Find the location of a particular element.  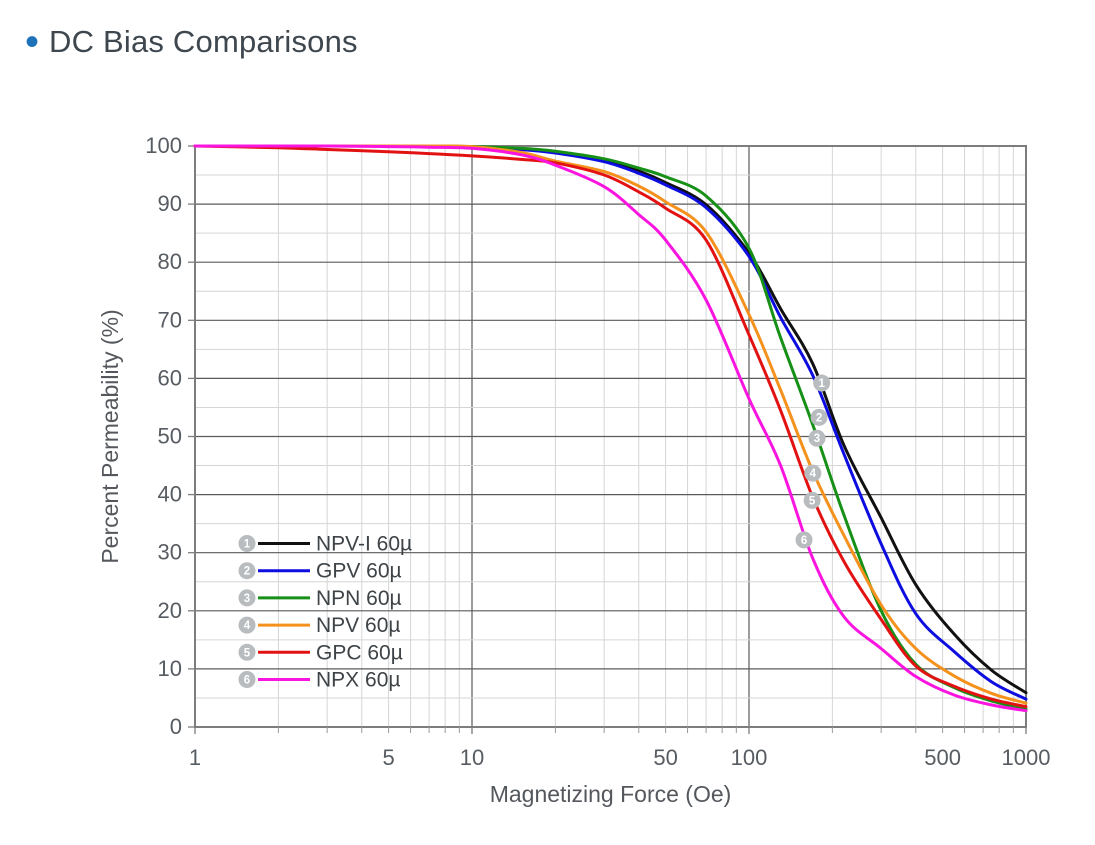

legend-number-icon: 3 is located at coordinates (247, 598).